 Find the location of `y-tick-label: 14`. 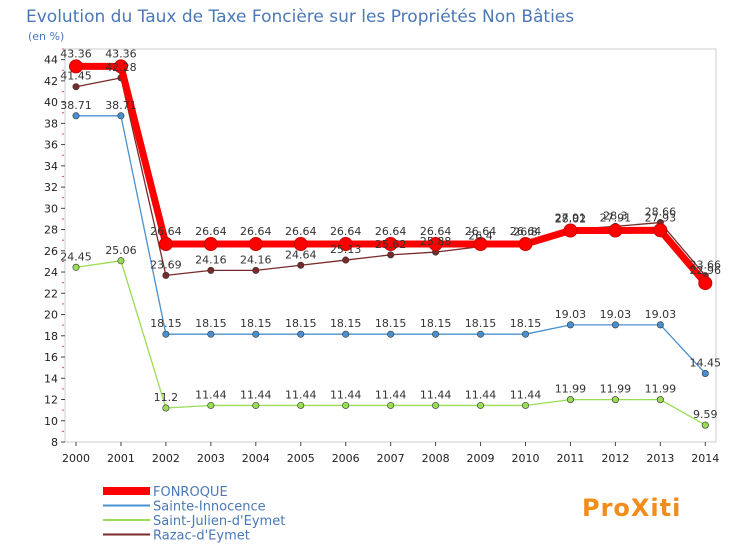

y-tick-label: 14 is located at coordinates (51, 378).